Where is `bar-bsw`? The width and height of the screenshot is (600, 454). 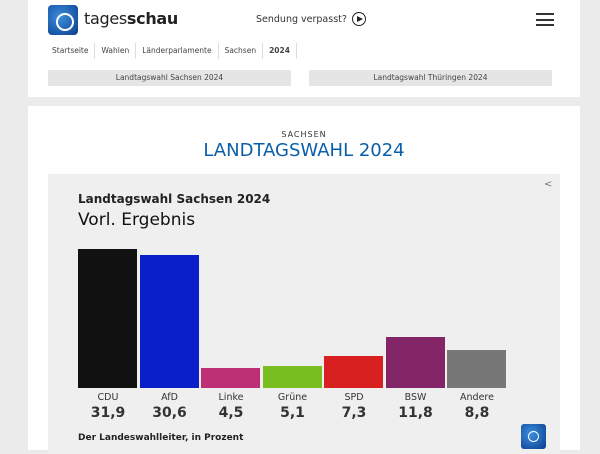
bar-bsw is located at coordinates (415, 362).